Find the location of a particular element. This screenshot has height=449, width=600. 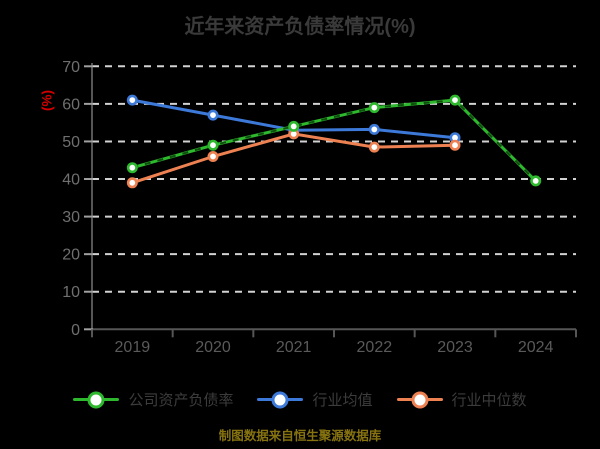

y-tick-label-30: 30 is located at coordinates (71, 217).